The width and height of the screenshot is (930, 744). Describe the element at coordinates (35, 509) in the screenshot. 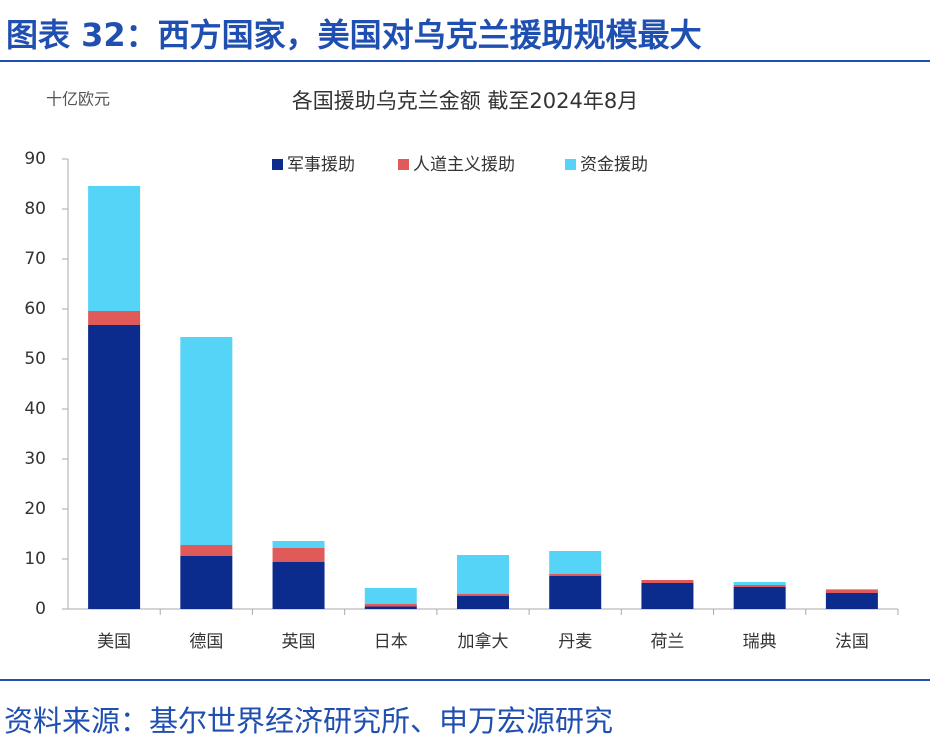

I see `y-tick-label: 20` at that location.